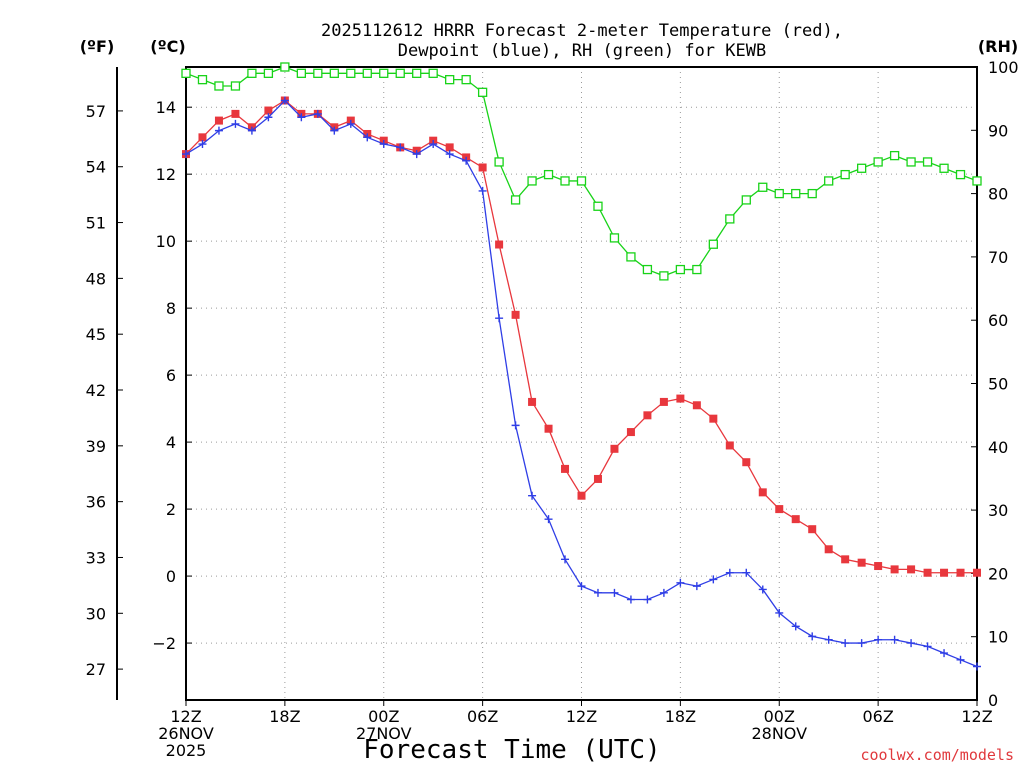 This screenshot has width=1024, height=768. I want to click on rh-tick-label: 0, so click(993, 700).